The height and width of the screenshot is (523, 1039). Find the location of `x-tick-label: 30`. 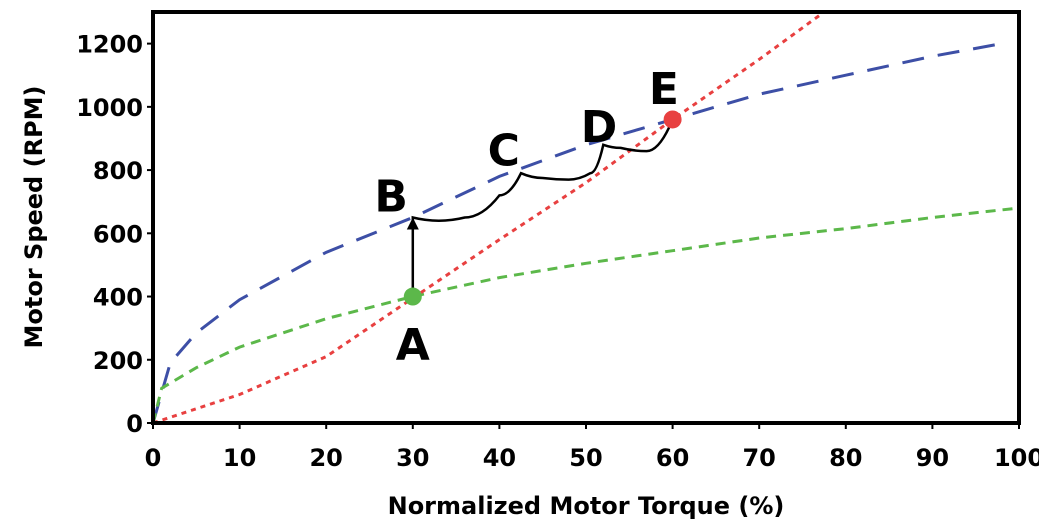

x-tick-label: 30 is located at coordinates (412, 458).